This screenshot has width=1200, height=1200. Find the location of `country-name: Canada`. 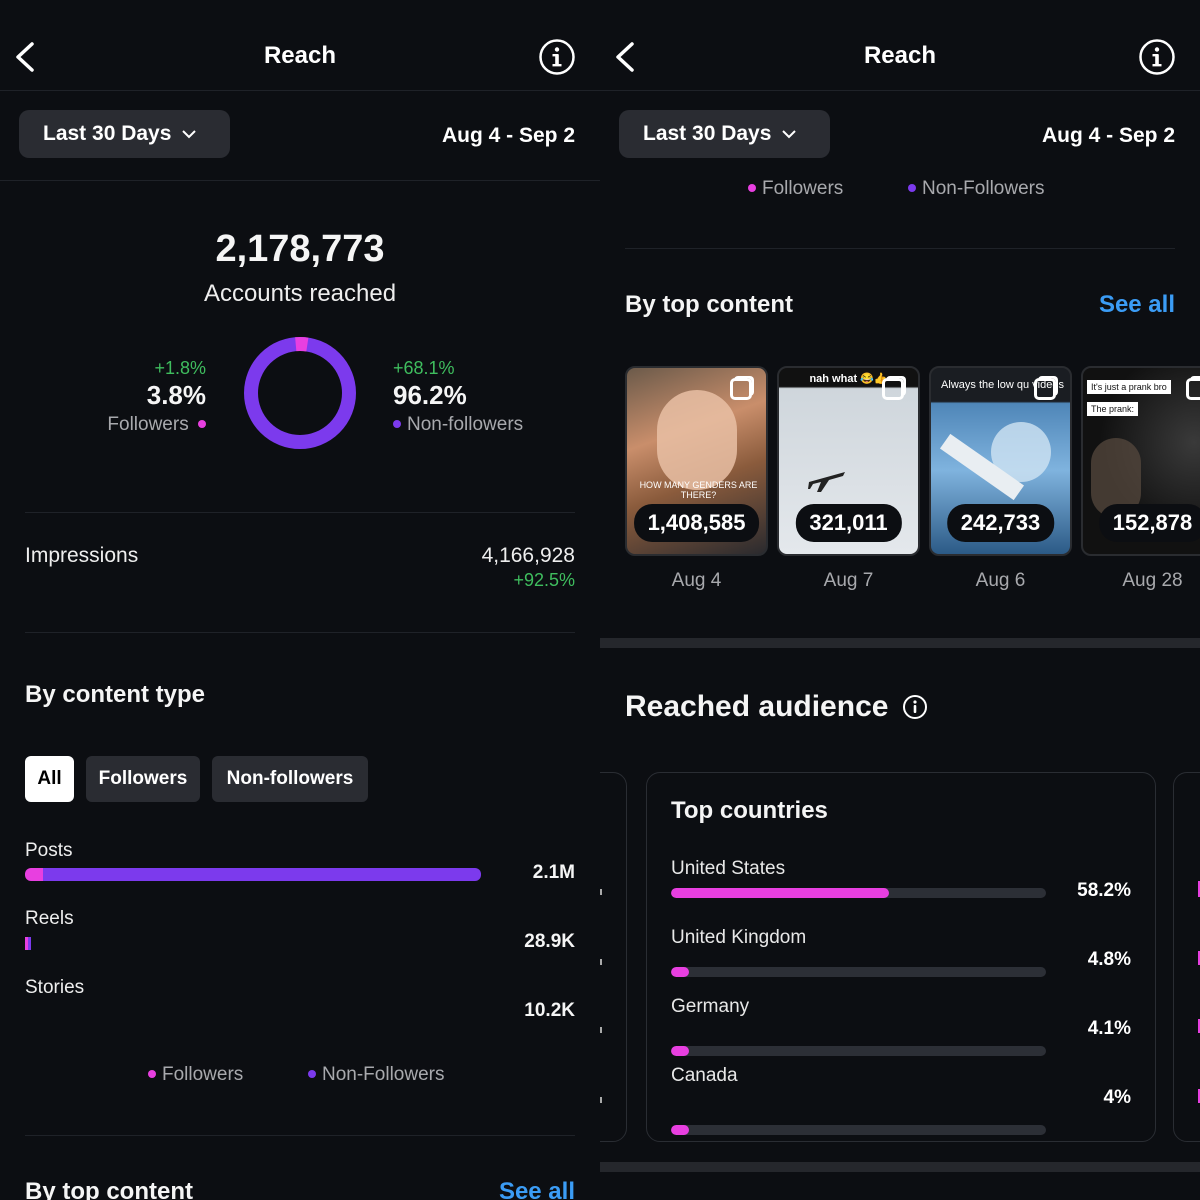

country-name: Canada is located at coordinates (704, 1075).